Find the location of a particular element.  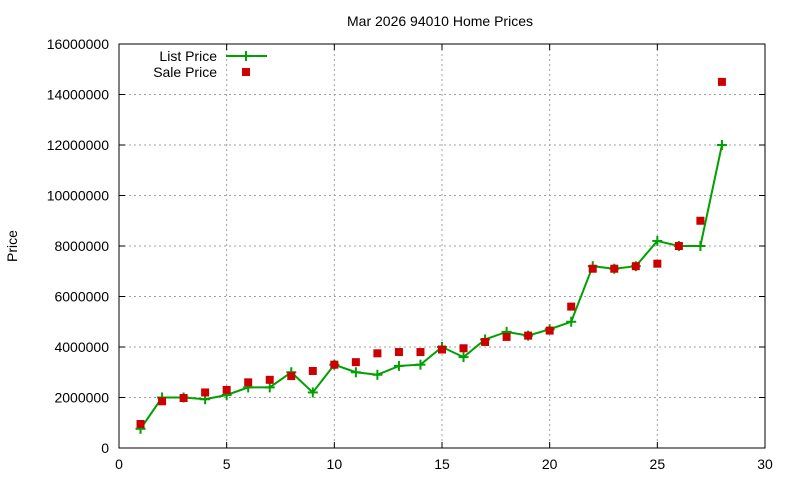

y-tick-label: 12000000 is located at coordinates (78, 145).